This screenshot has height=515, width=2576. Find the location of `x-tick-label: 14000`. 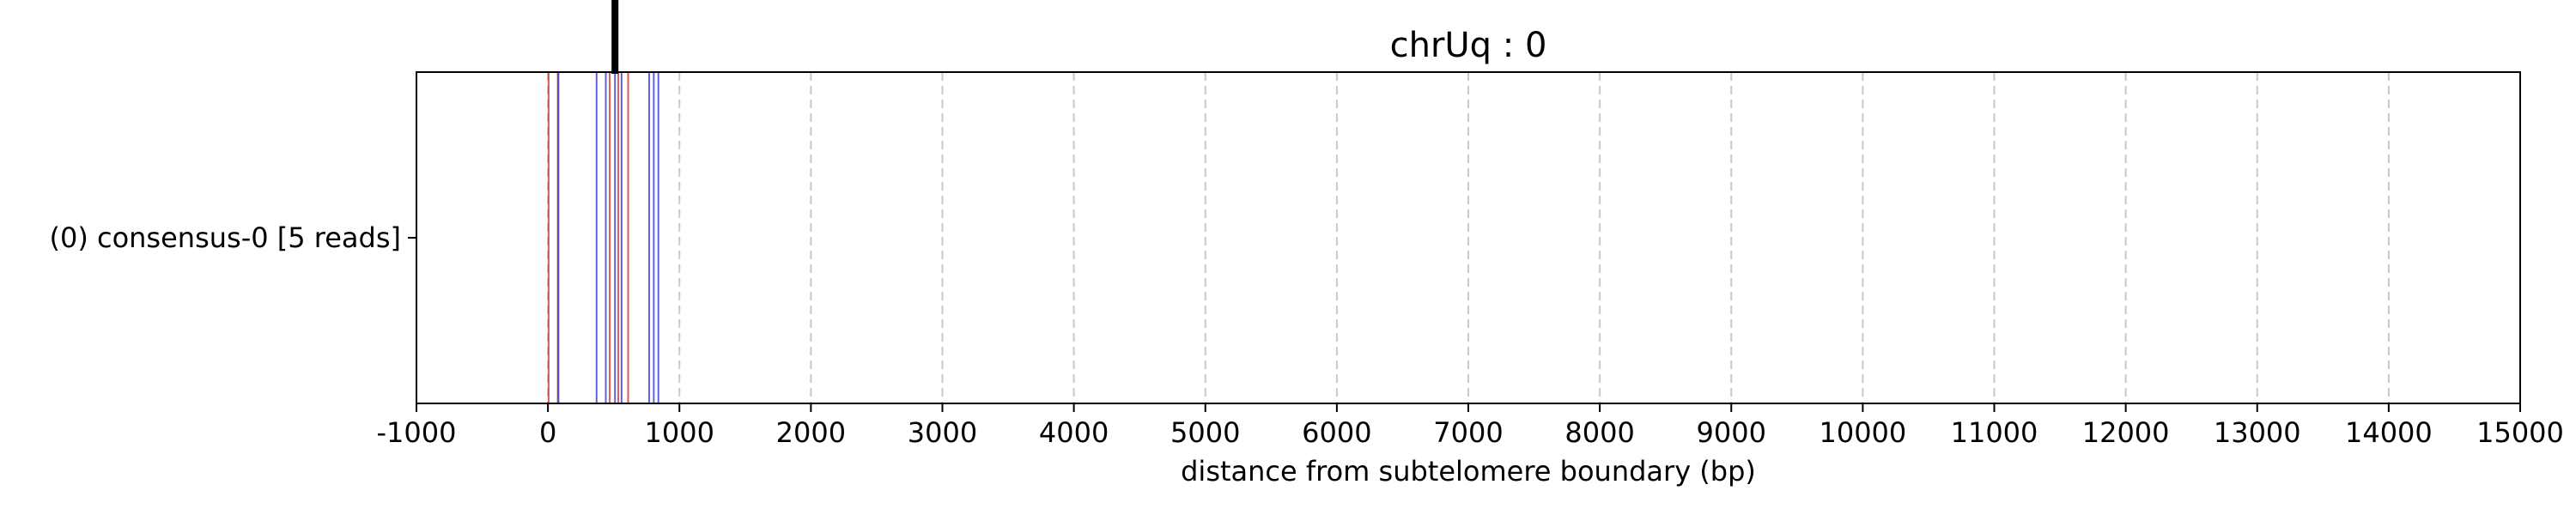

x-tick-label: 14000 is located at coordinates (2389, 432).